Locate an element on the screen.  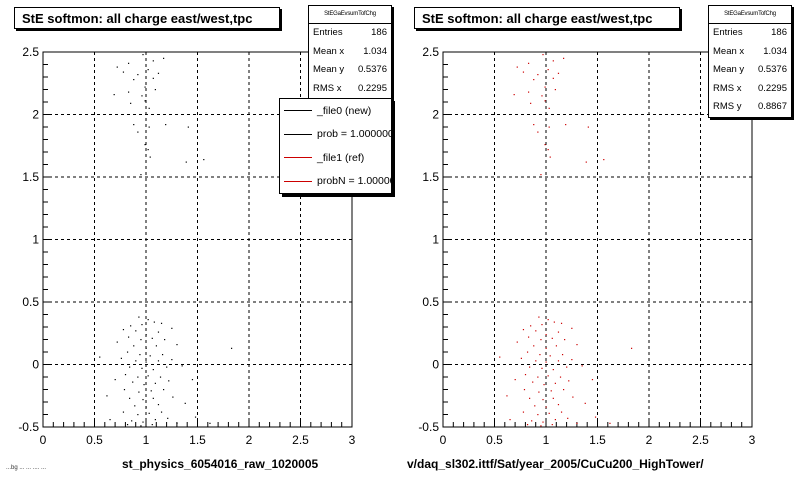
plot-title-left: StE softmon: all charge east/west,tpc is located at coordinates (147, 18).